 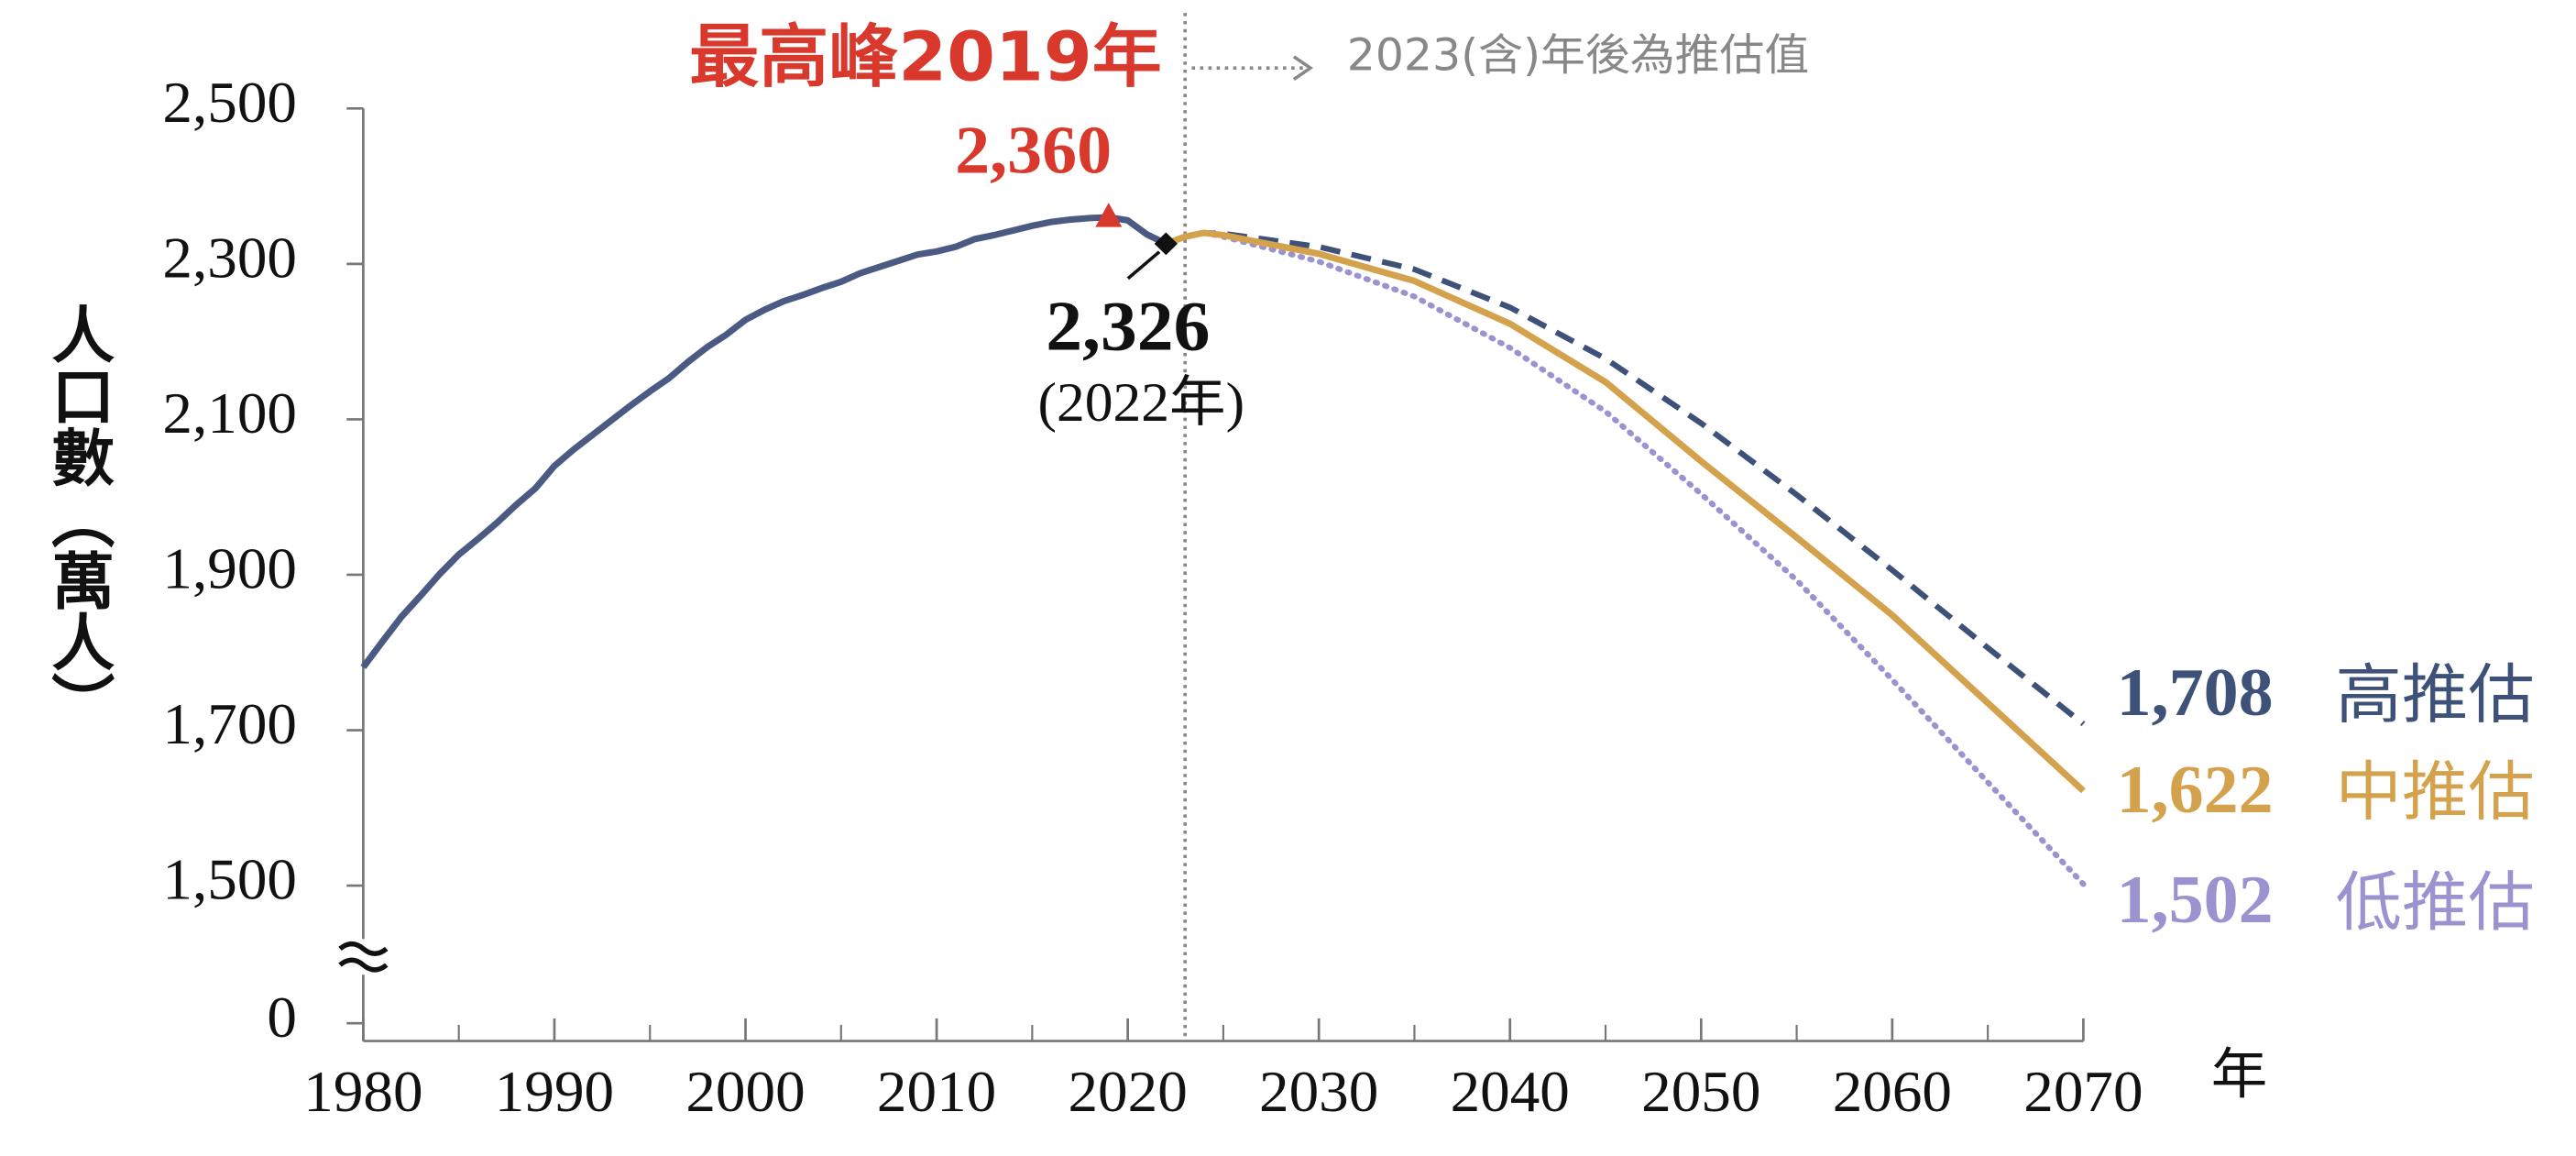 I want to click on peak-title: 最高峰2019年, so click(x=926, y=56).